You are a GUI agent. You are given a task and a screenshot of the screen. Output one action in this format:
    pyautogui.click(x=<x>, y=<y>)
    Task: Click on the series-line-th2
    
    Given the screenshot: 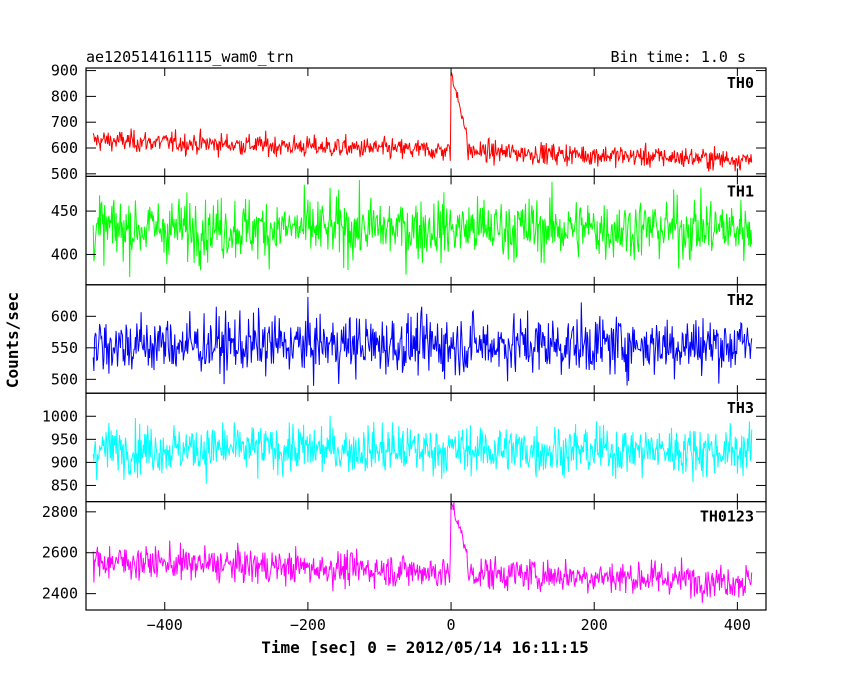 What is the action you would take?
    pyautogui.click(x=422, y=341)
    